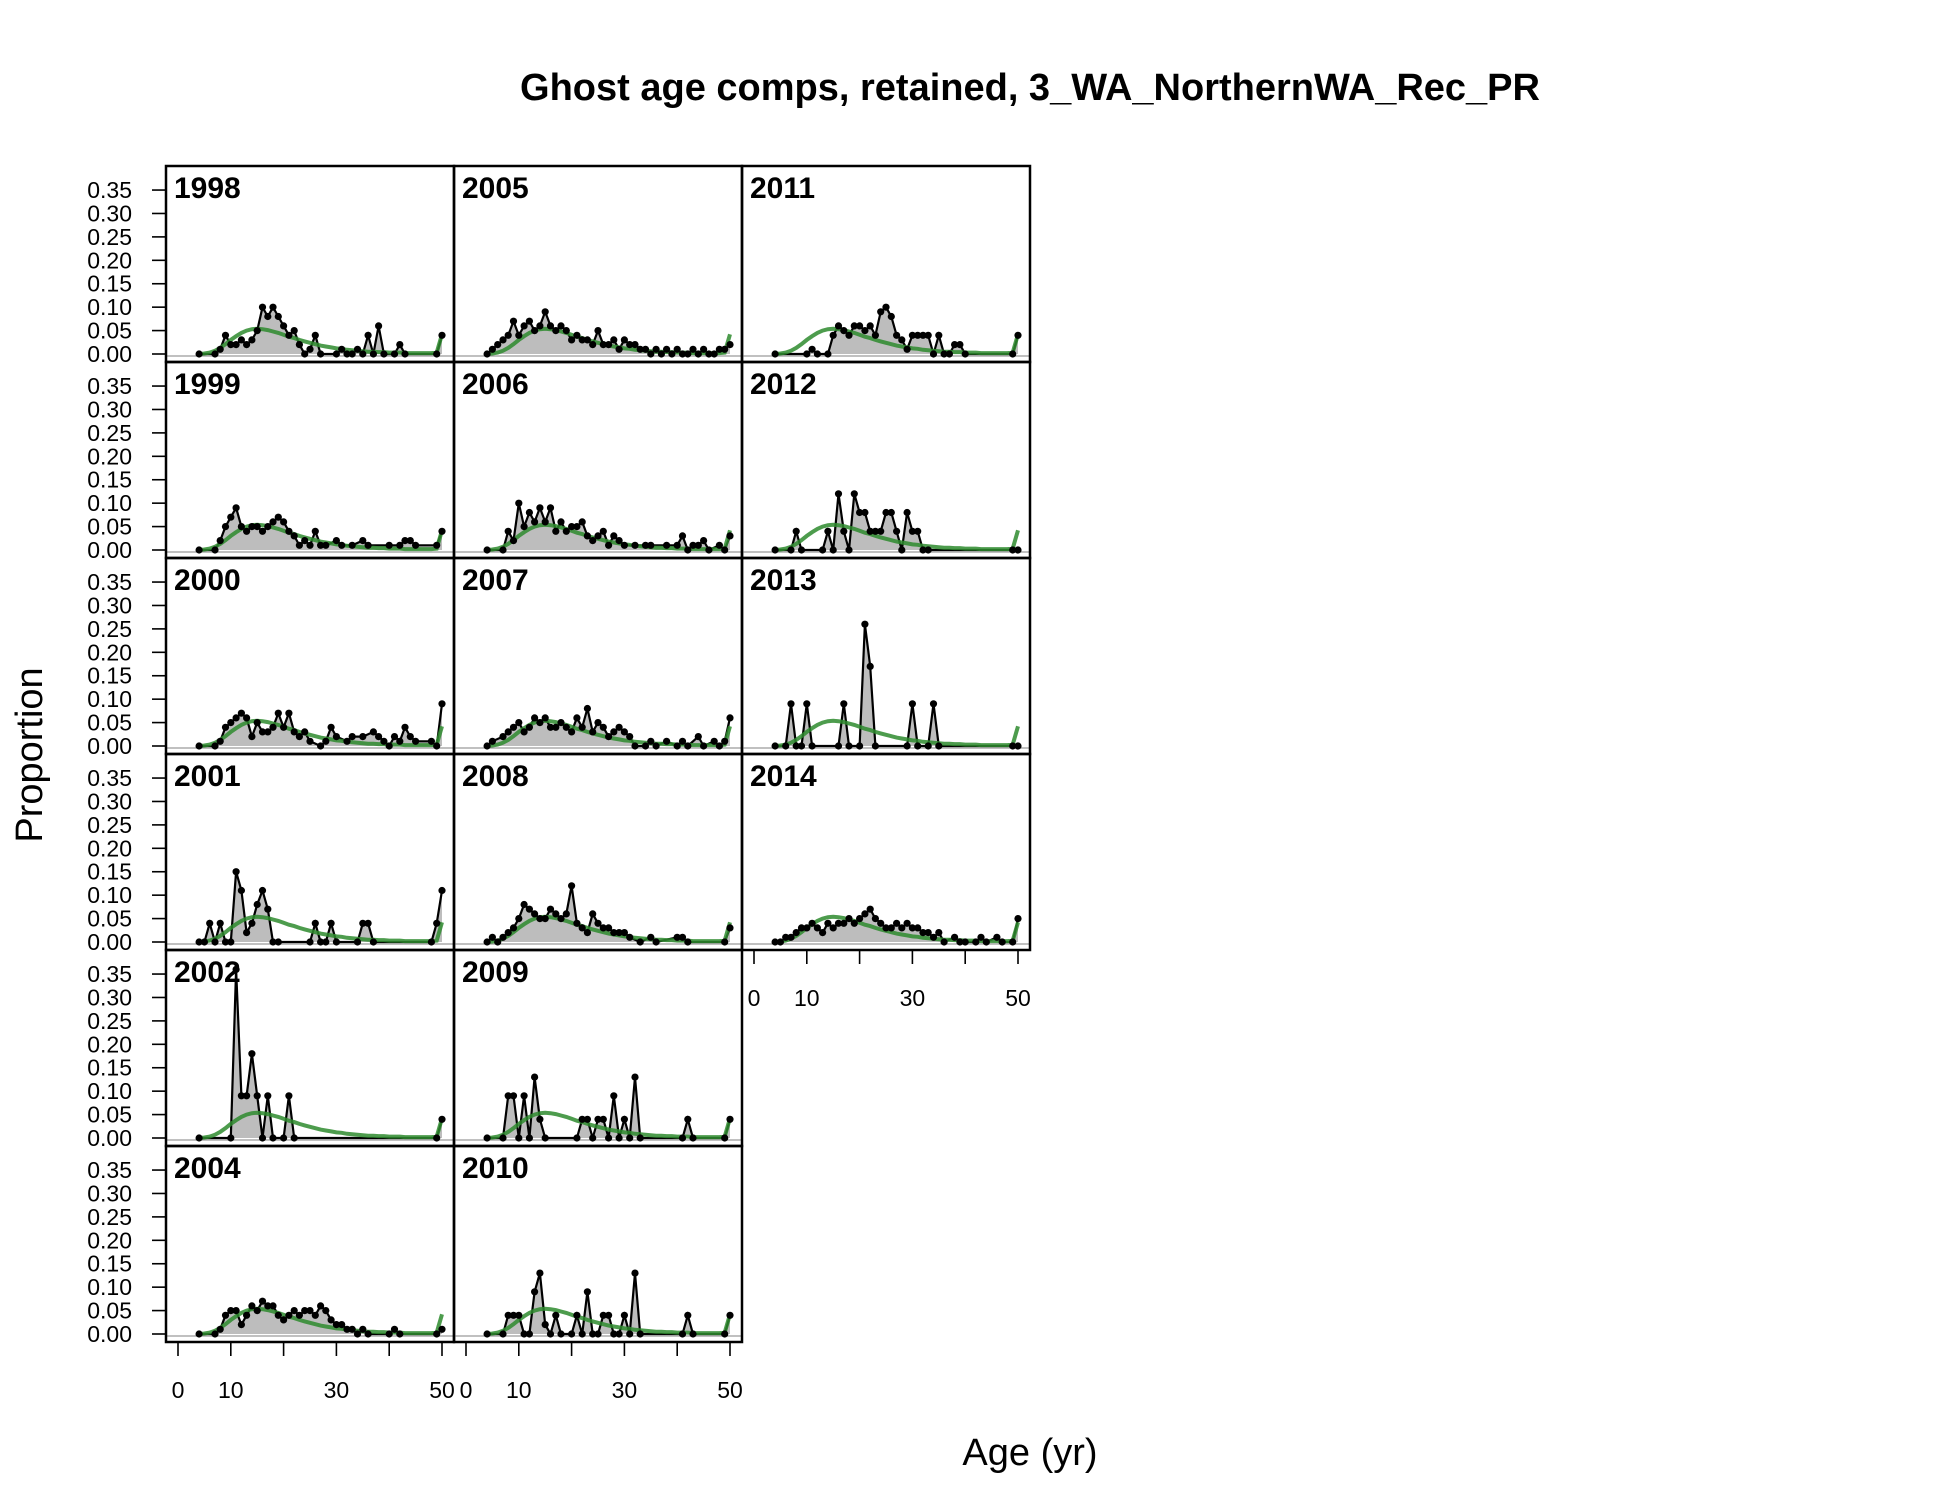  Describe the element at coordinates (609, 1109) in the screenshot. I see `observed-line` at that location.